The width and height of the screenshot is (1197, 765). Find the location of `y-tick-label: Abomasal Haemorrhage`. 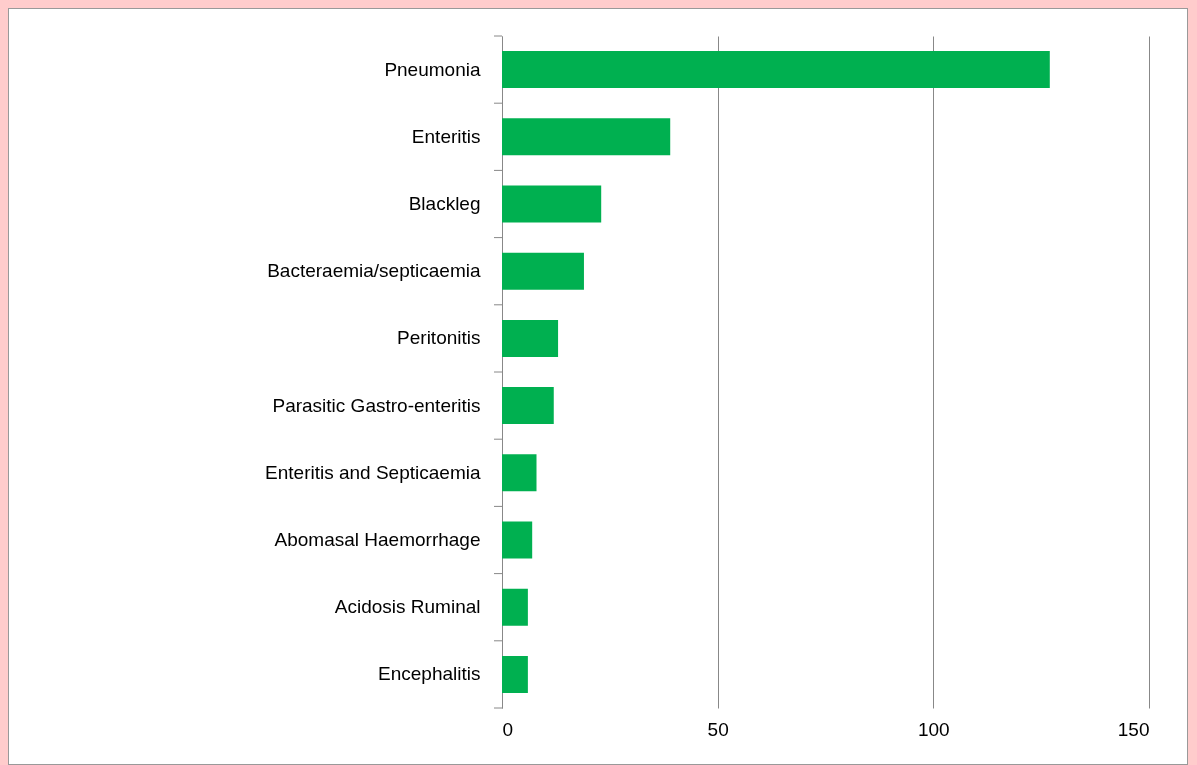

y-tick-label: Abomasal Haemorrhage is located at coordinates (377, 539).